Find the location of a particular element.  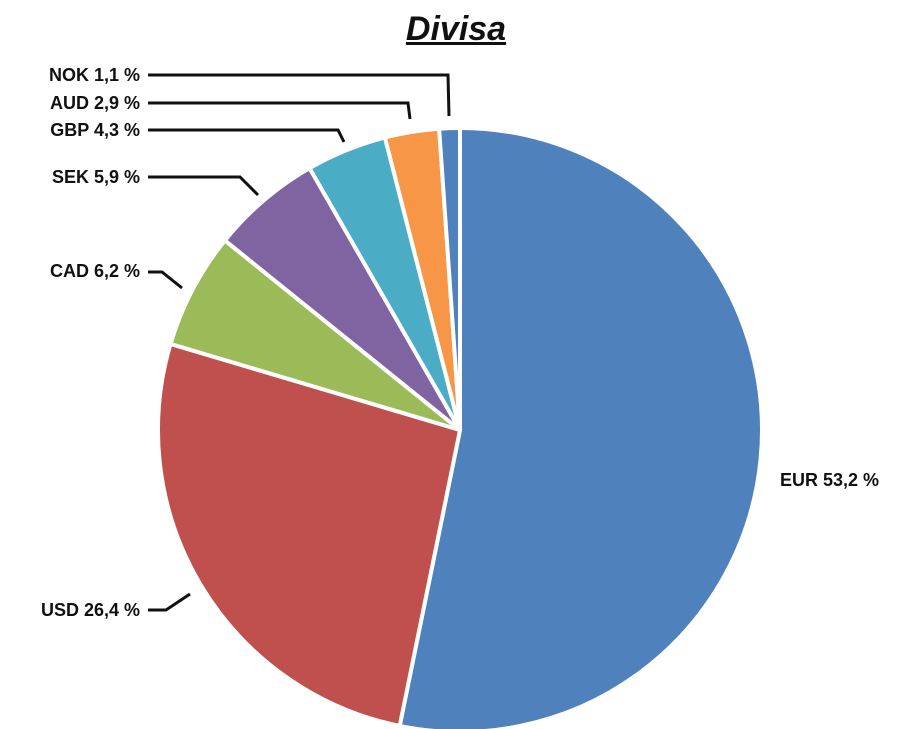

leader-line-cad is located at coordinates (165, 280).